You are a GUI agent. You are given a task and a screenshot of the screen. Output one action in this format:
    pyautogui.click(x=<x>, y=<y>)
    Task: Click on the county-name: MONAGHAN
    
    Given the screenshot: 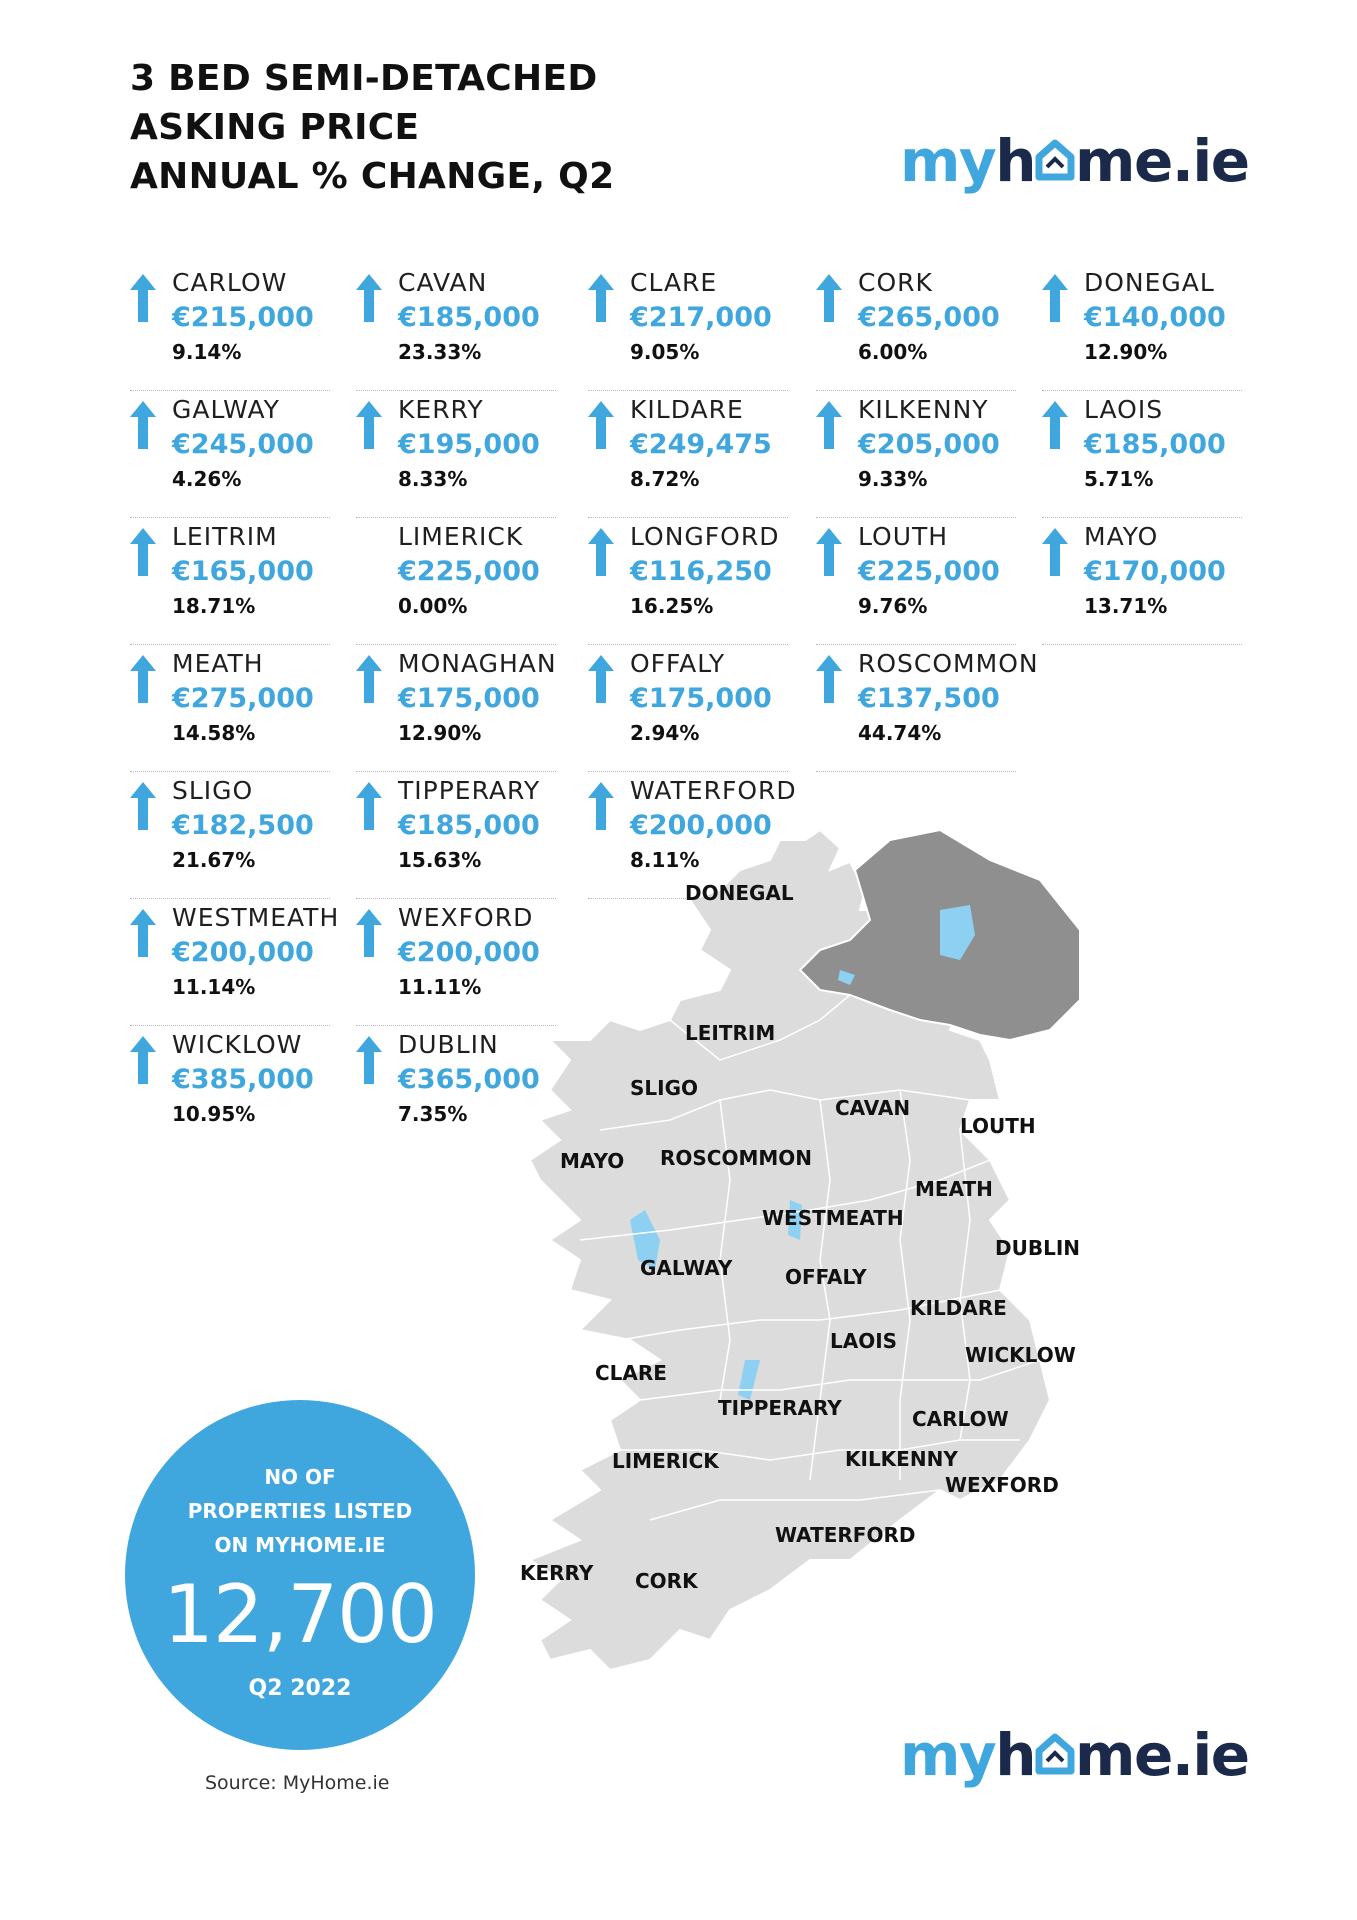 What is the action you would take?
    pyautogui.click(x=477, y=663)
    